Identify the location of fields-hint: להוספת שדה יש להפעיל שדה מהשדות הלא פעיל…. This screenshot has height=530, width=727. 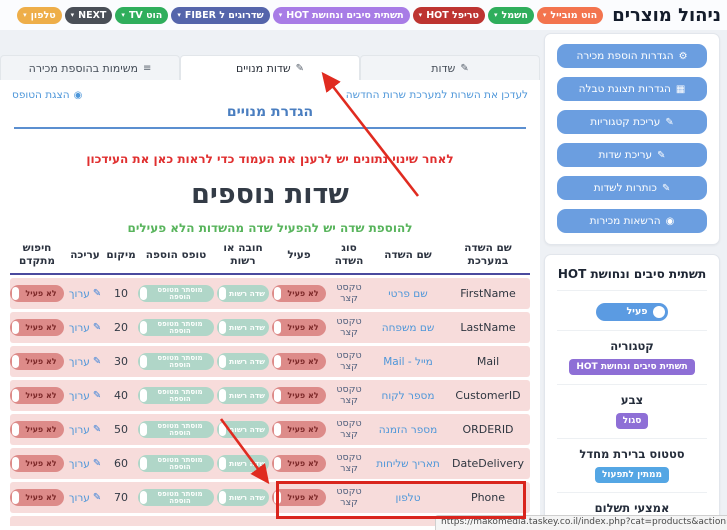
(270, 228).